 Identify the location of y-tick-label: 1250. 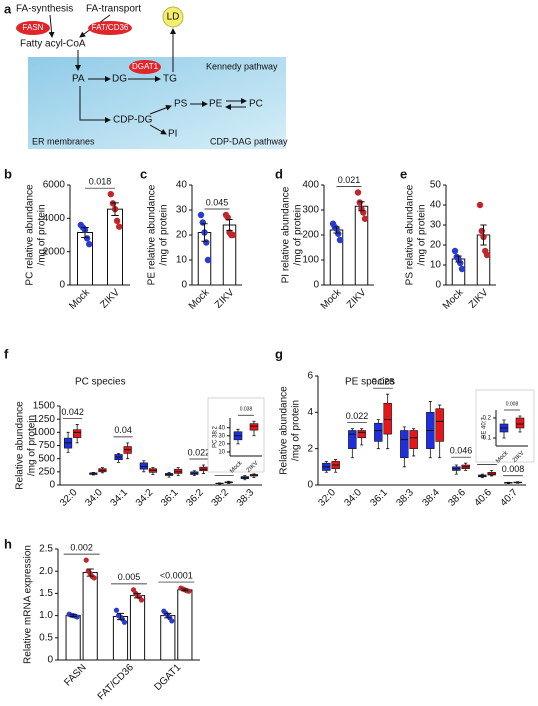
(44, 419).